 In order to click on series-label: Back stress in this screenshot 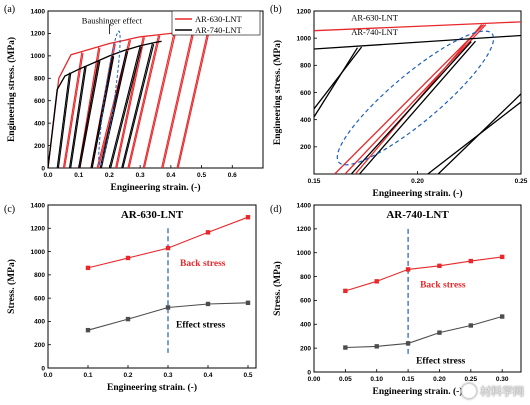, I will do `click(203, 264)`.